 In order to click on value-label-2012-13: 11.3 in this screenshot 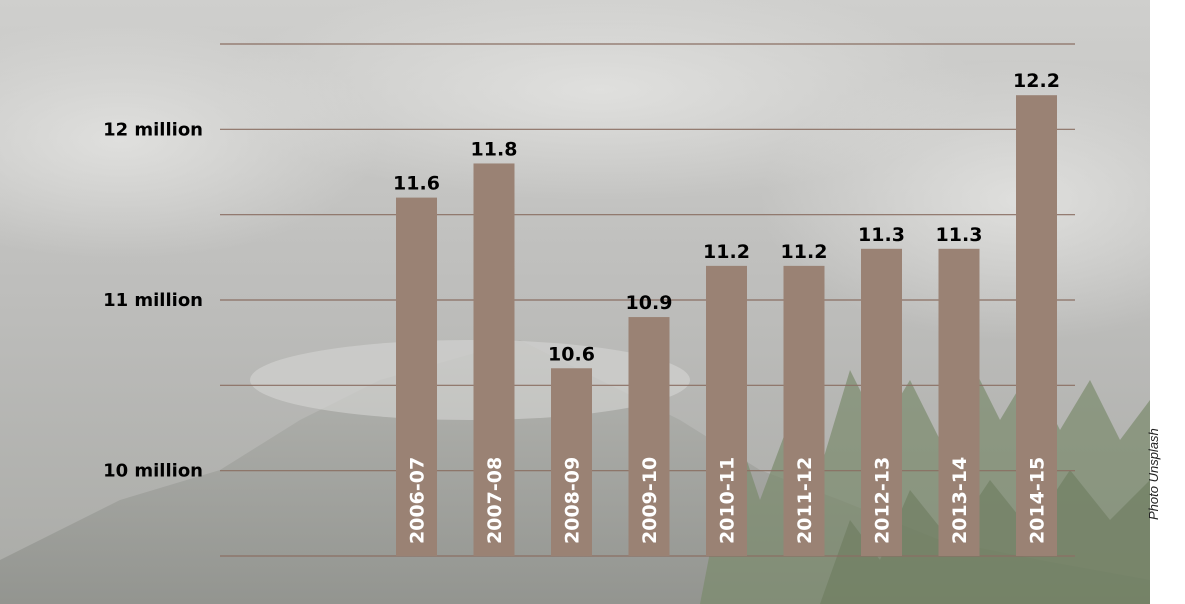, I will do `click(881, 235)`.